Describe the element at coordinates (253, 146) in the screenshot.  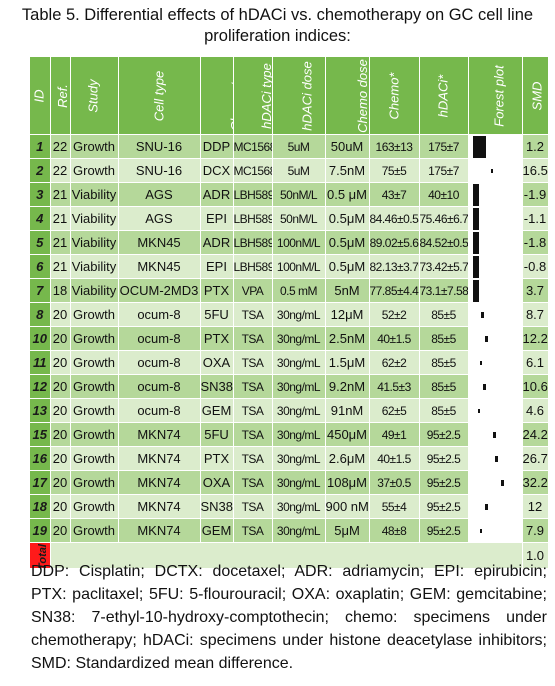
I see `cell-hdaci-type: MC1568` at that location.